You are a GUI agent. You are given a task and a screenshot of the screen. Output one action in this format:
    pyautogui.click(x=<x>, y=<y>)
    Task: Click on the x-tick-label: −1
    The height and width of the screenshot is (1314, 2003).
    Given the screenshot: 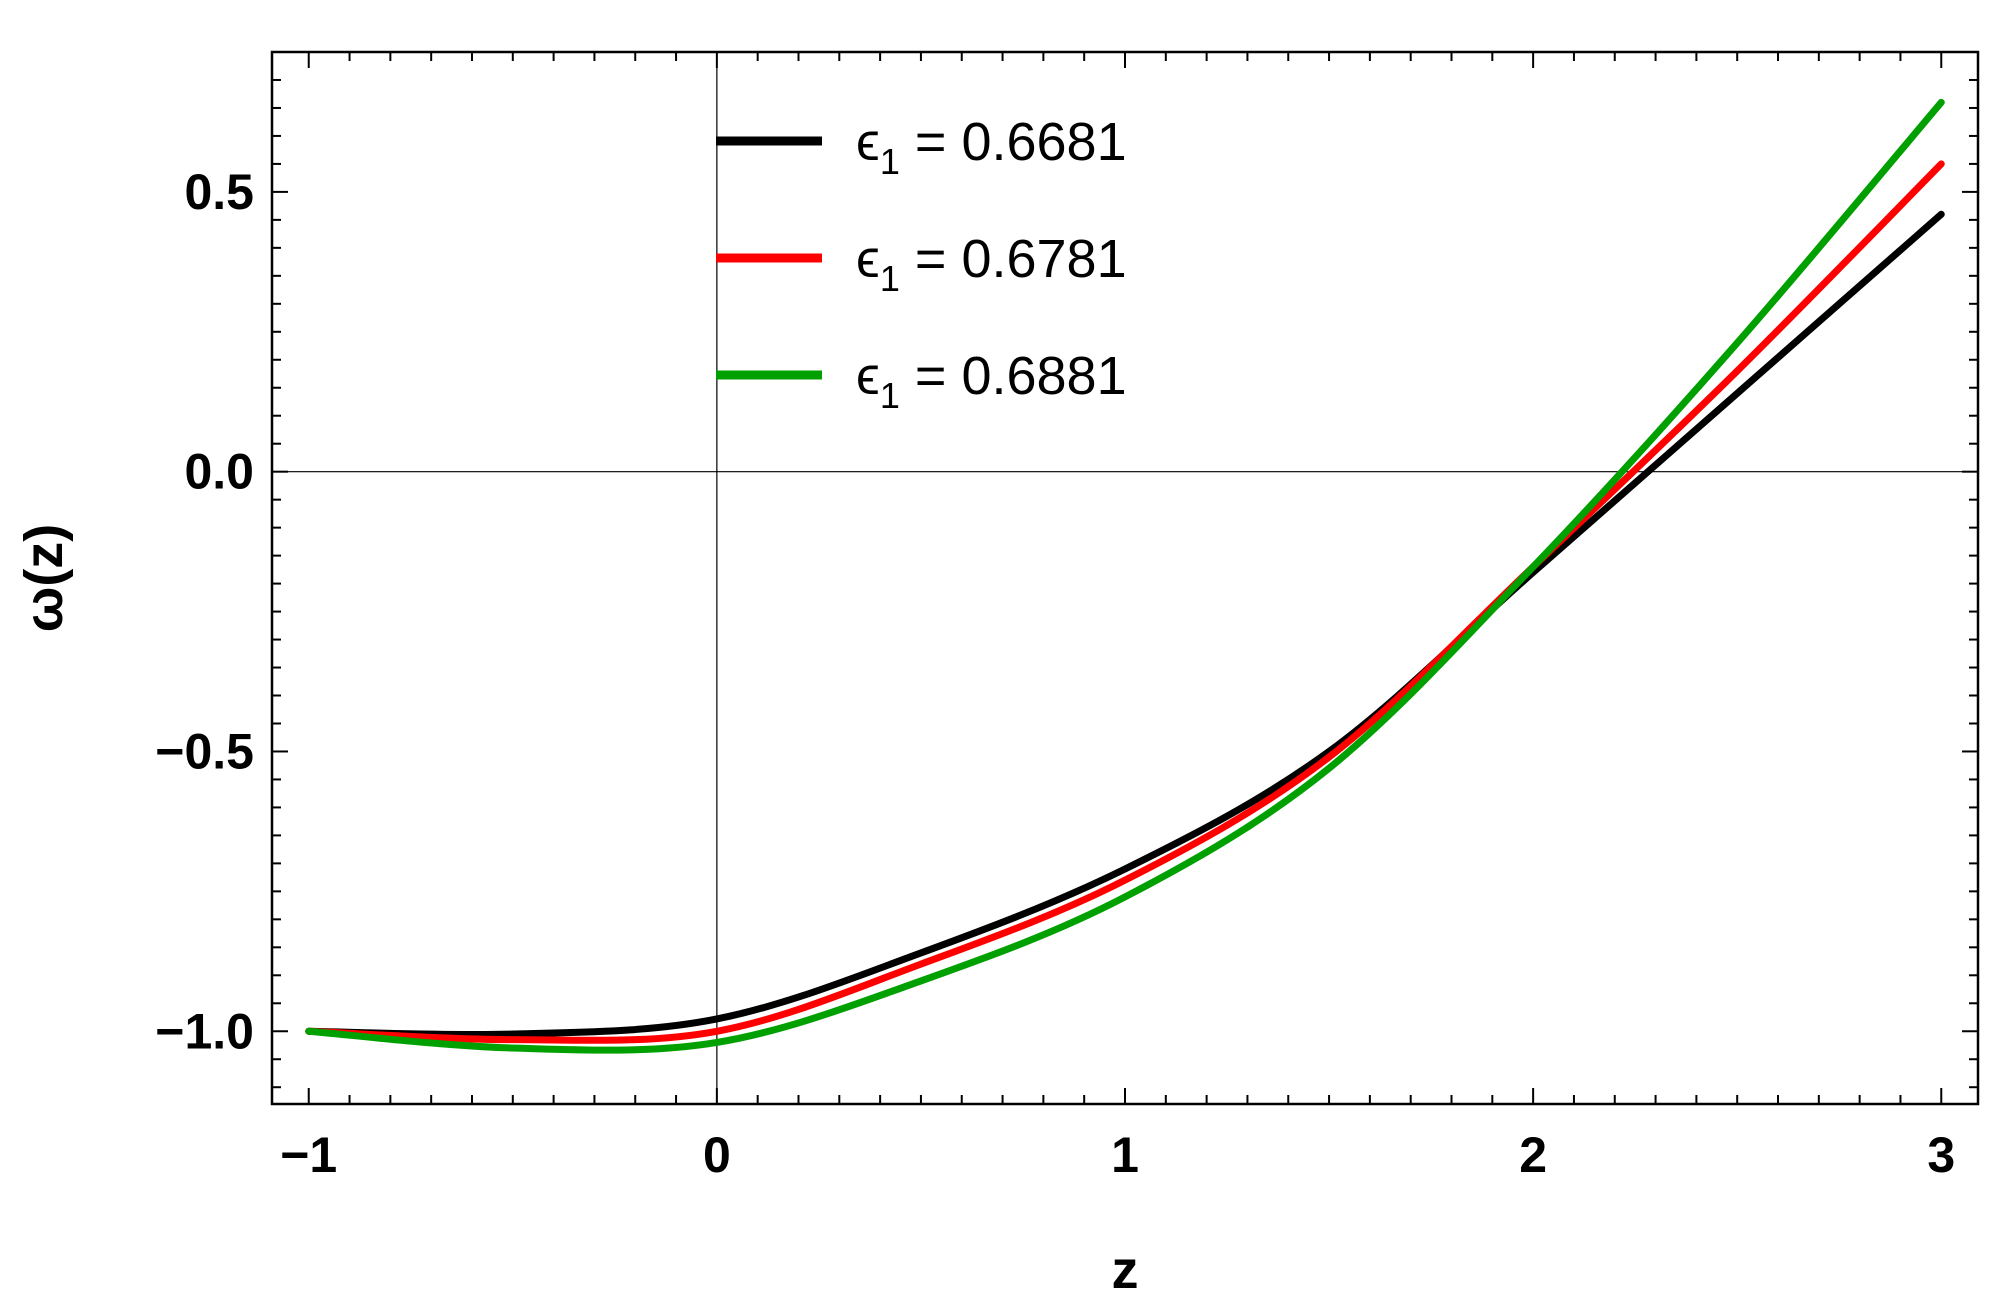 What is the action you would take?
    pyautogui.click(x=308, y=1155)
    